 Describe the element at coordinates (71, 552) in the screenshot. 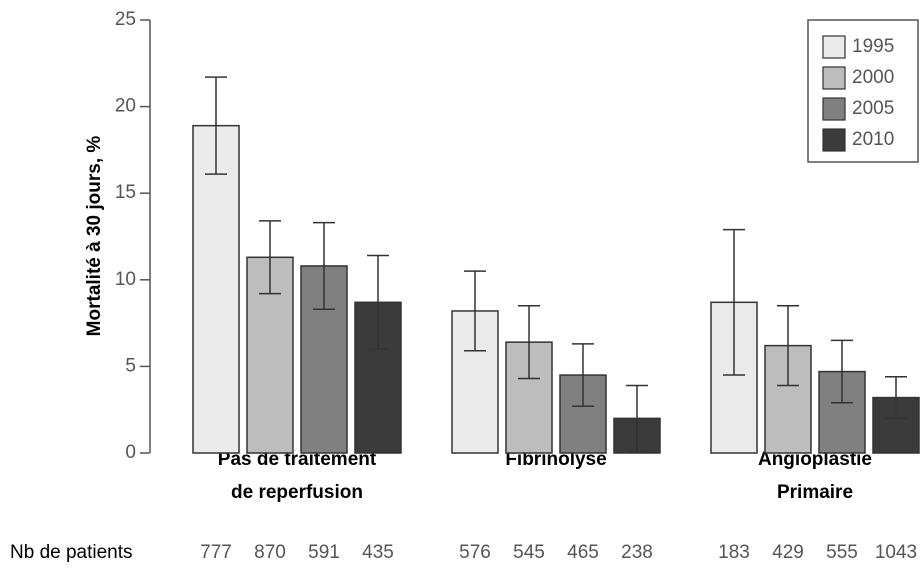

I see `patients-label: Nb de patients` at that location.